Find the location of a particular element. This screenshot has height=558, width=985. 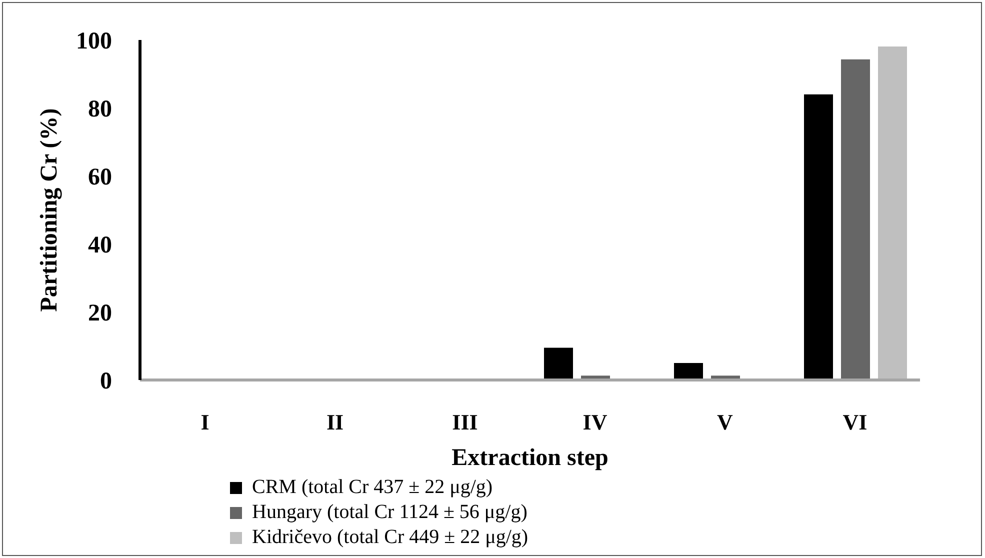

legend-label: Hungary (total Cr 1124 ± 56 μg/g) is located at coordinates (390, 512).